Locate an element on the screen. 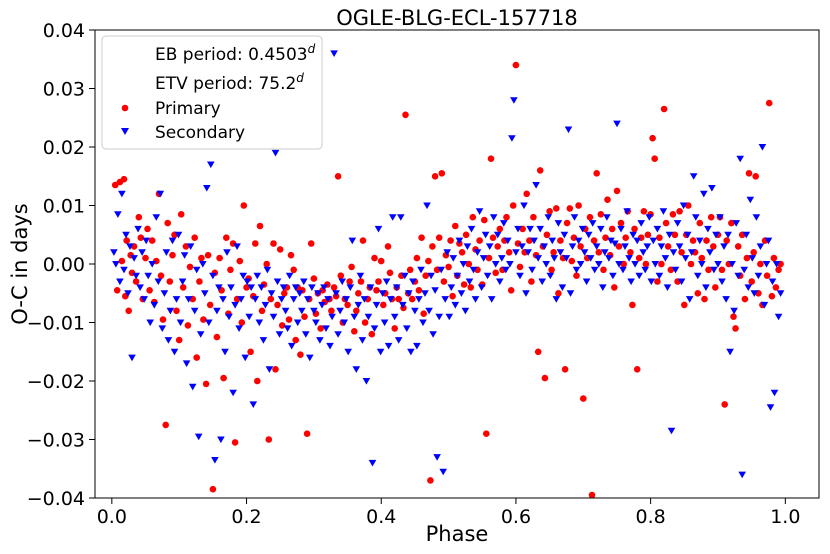 Image resolution: width=830 pixels, height=554 pixels. legend-box is located at coordinates (212, 92).